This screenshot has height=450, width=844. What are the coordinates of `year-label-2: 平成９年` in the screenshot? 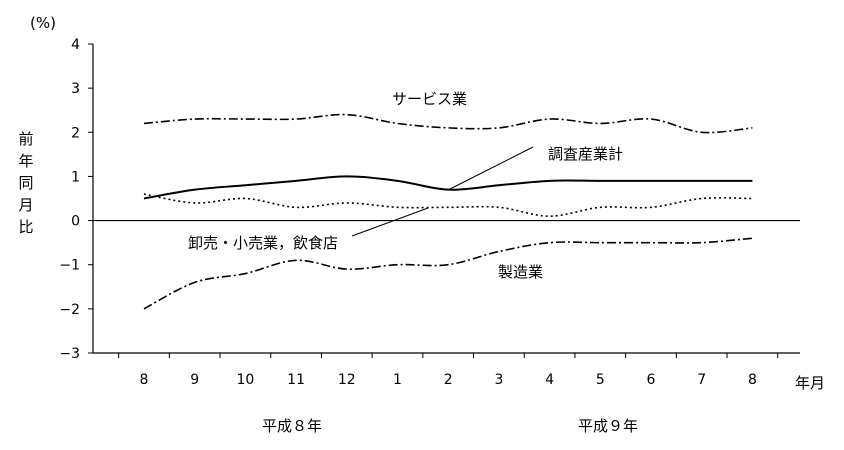 It's located at (608, 426).